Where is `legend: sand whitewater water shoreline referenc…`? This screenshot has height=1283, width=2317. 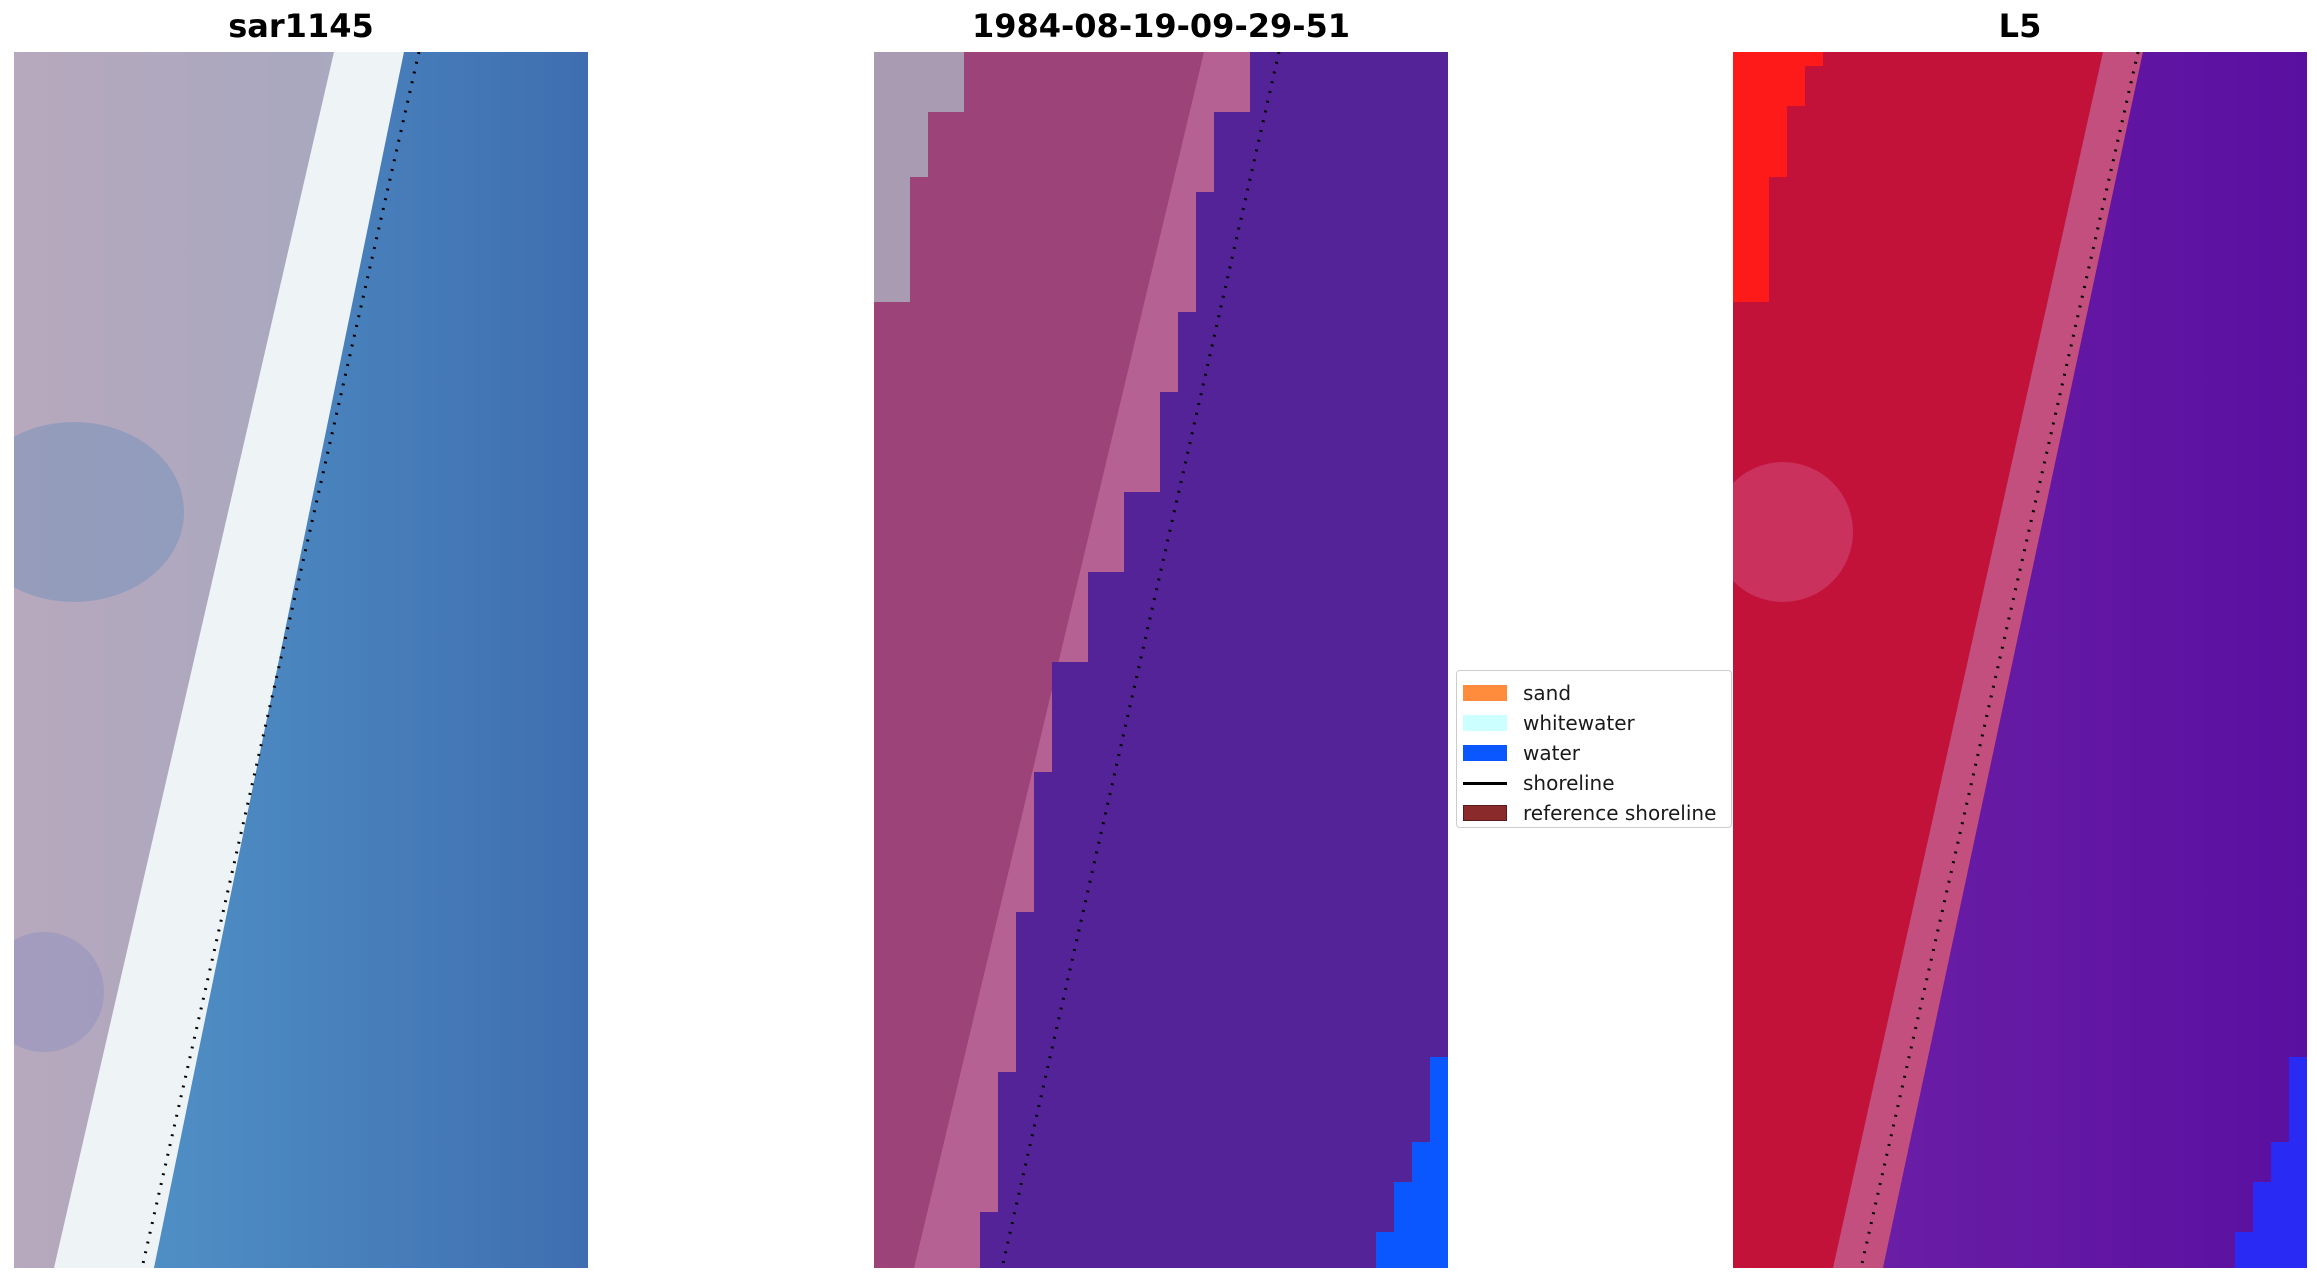 legend: sand whitewater water shoreline referenc… is located at coordinates (1594, 749).